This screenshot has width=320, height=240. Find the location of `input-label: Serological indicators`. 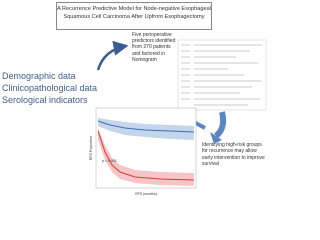

input-label: Serological indicators is located at coordinates (45, 100).